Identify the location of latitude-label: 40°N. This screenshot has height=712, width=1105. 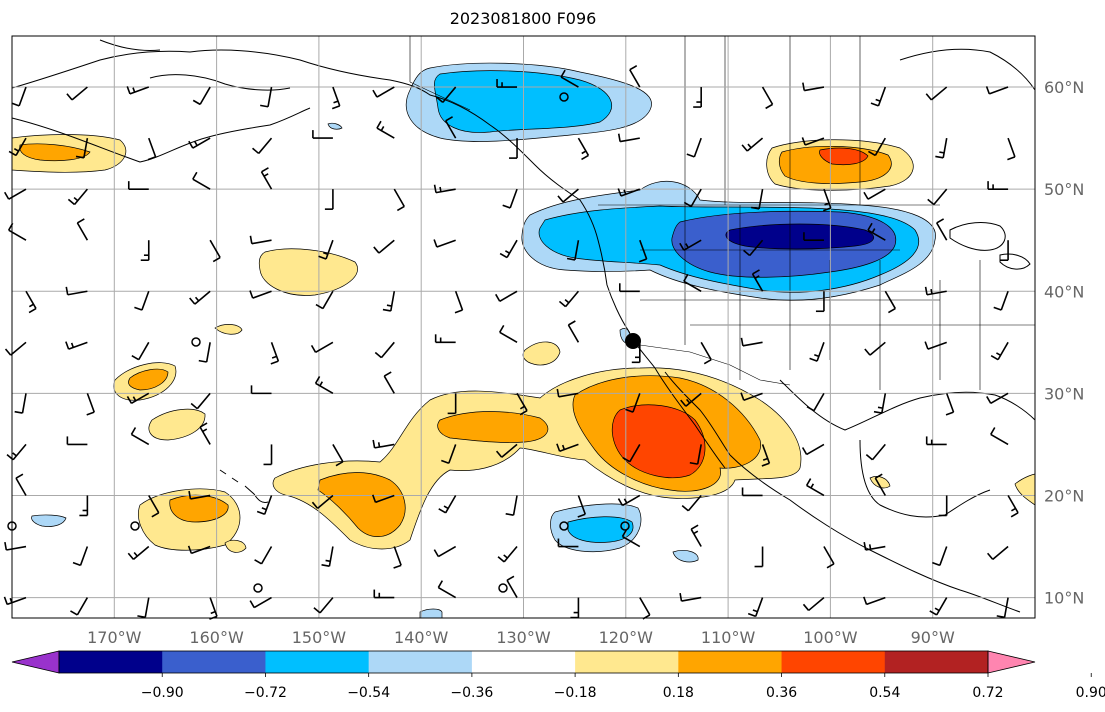
(1064, 291).